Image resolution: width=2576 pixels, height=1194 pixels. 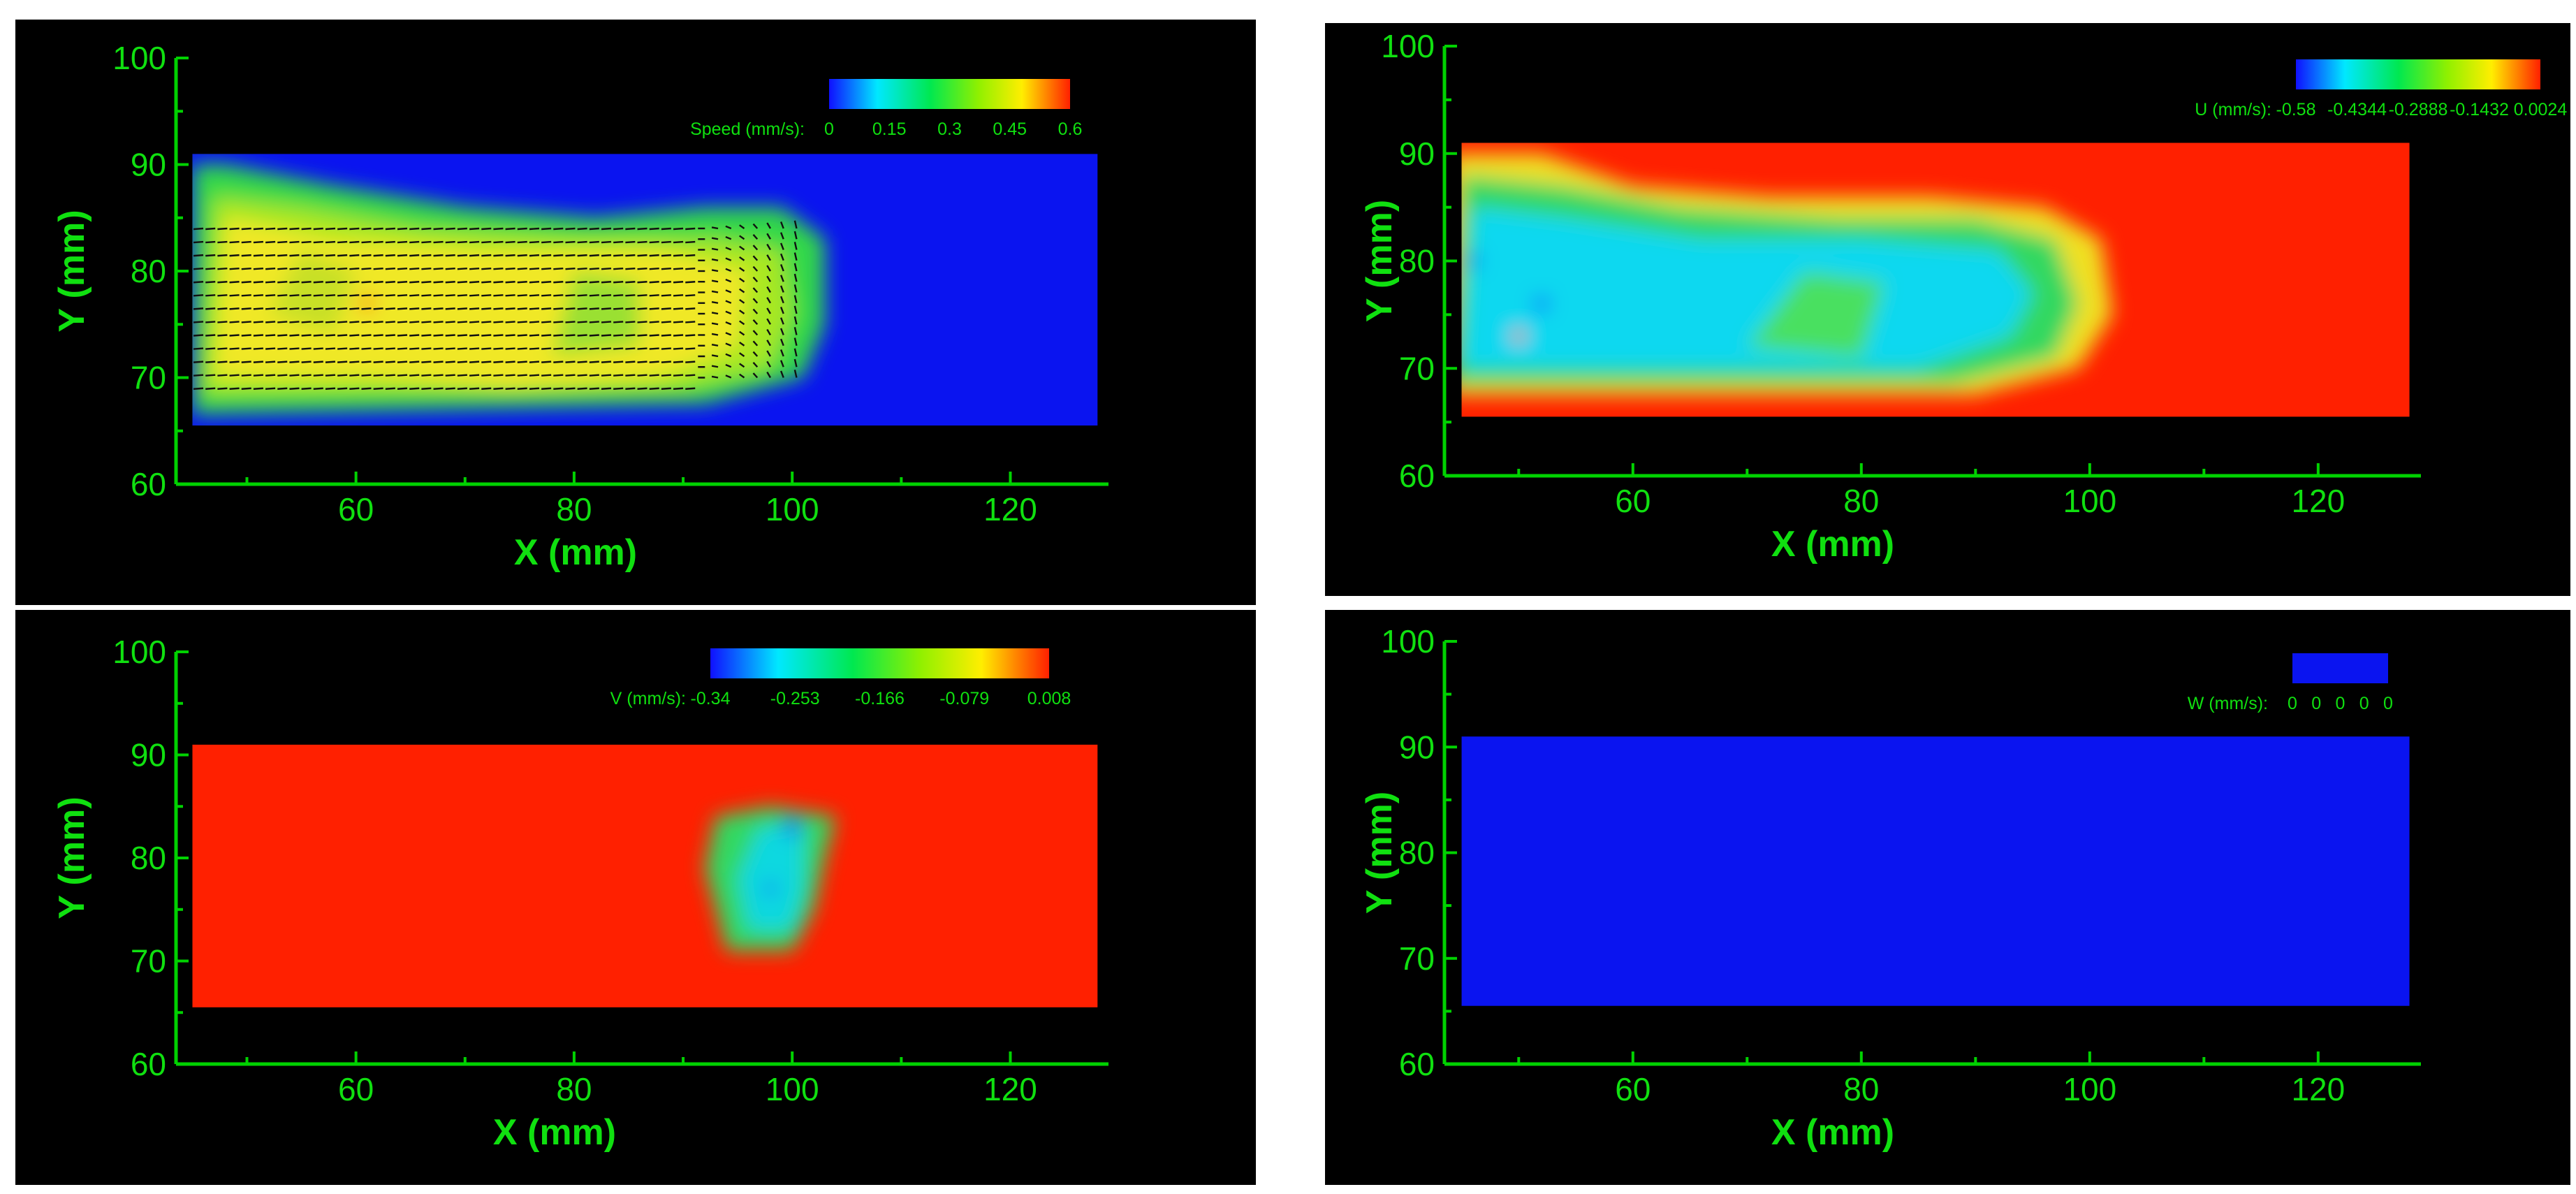 What do you see at coordinates (889, 129) in the screenshot?
I see `colorbar-tick-label: 0.15` at bounding box center [889, 129].